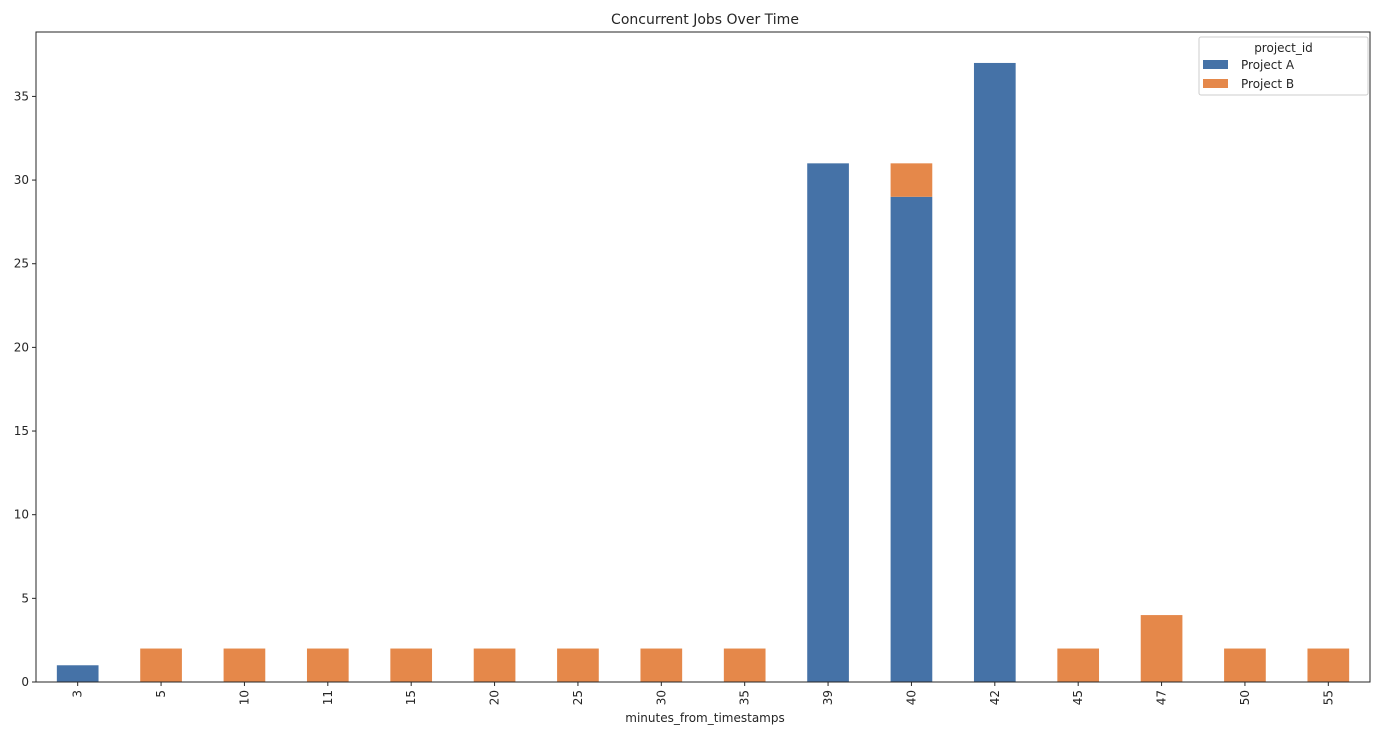  I want to click on x-tick-label-39: 39, so click(828, 697).